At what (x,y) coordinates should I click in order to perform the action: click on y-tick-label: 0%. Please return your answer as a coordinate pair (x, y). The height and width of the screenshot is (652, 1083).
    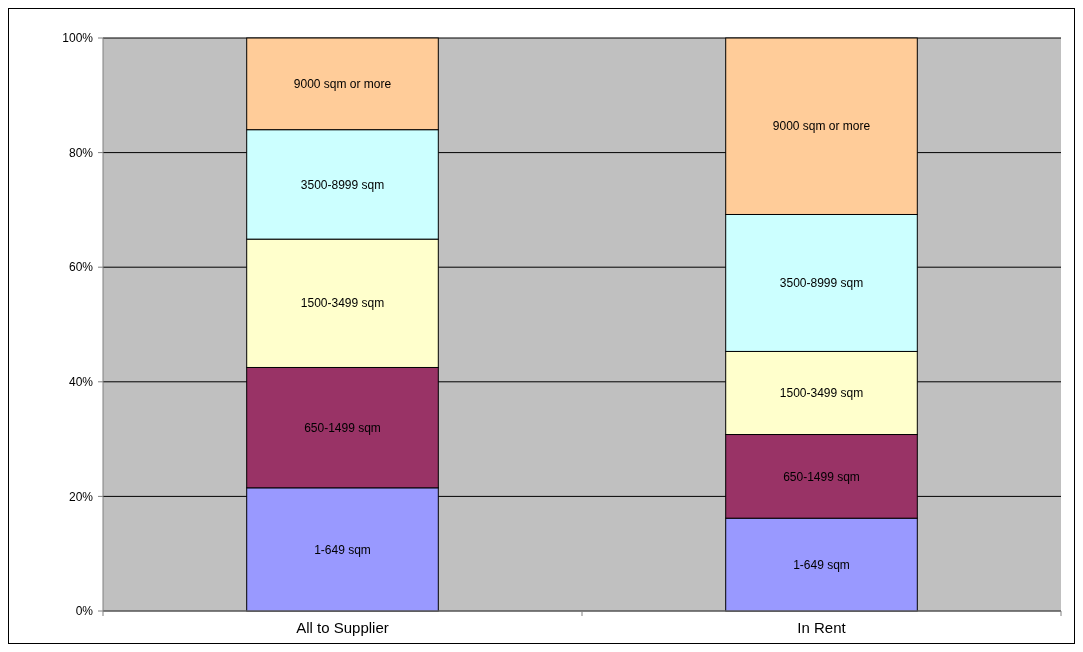
    Looking at the image, I should click on (84, 611).